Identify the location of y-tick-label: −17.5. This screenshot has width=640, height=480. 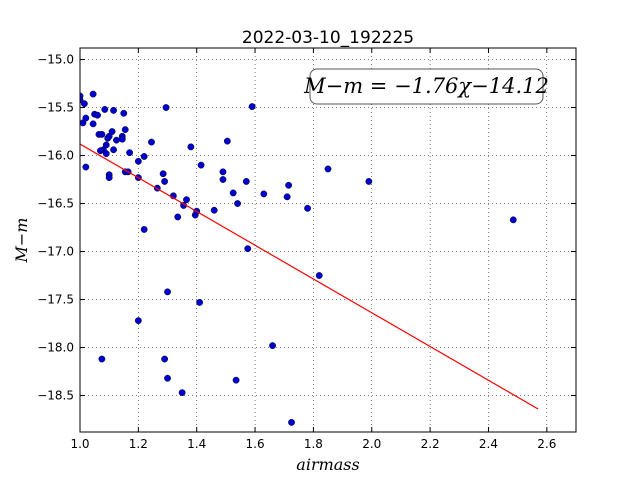
(55, 300).